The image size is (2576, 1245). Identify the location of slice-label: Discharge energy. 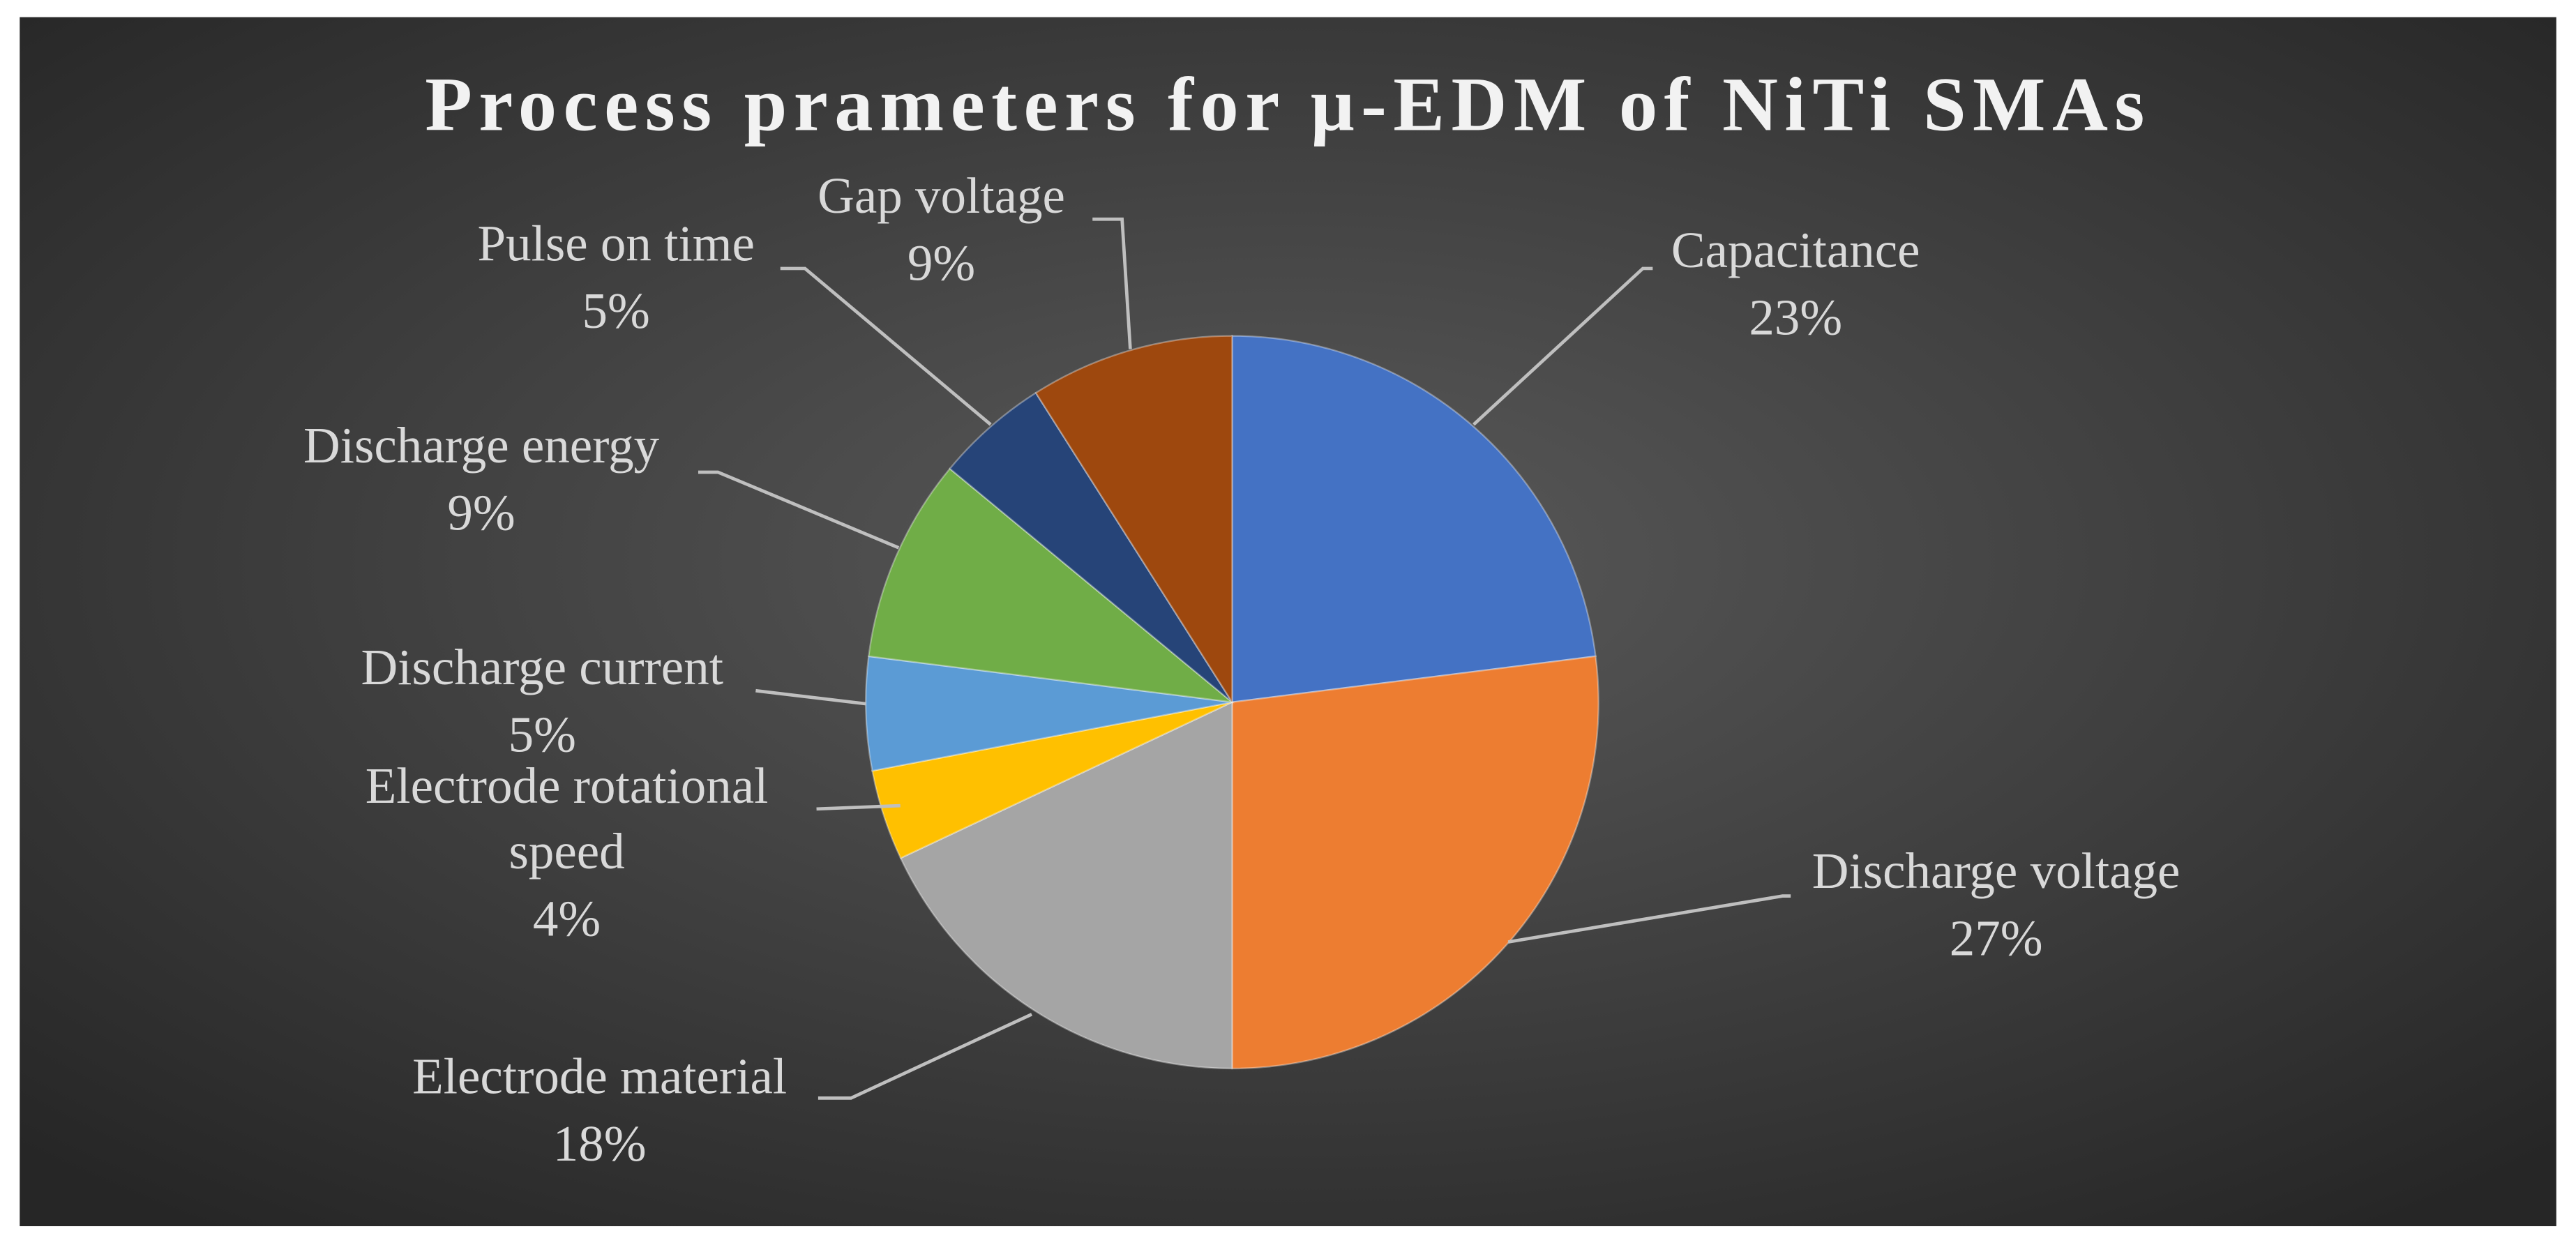
(481, 445).